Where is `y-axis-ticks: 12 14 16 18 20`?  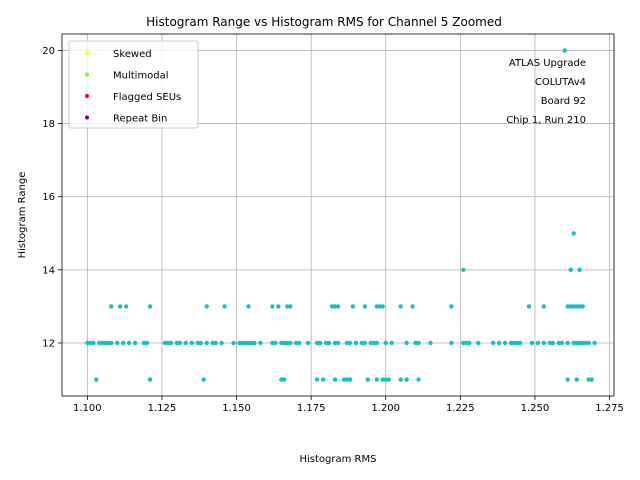
y-axis-ticks: 12 14 16 18 20 is located at coordinates (52, 197).